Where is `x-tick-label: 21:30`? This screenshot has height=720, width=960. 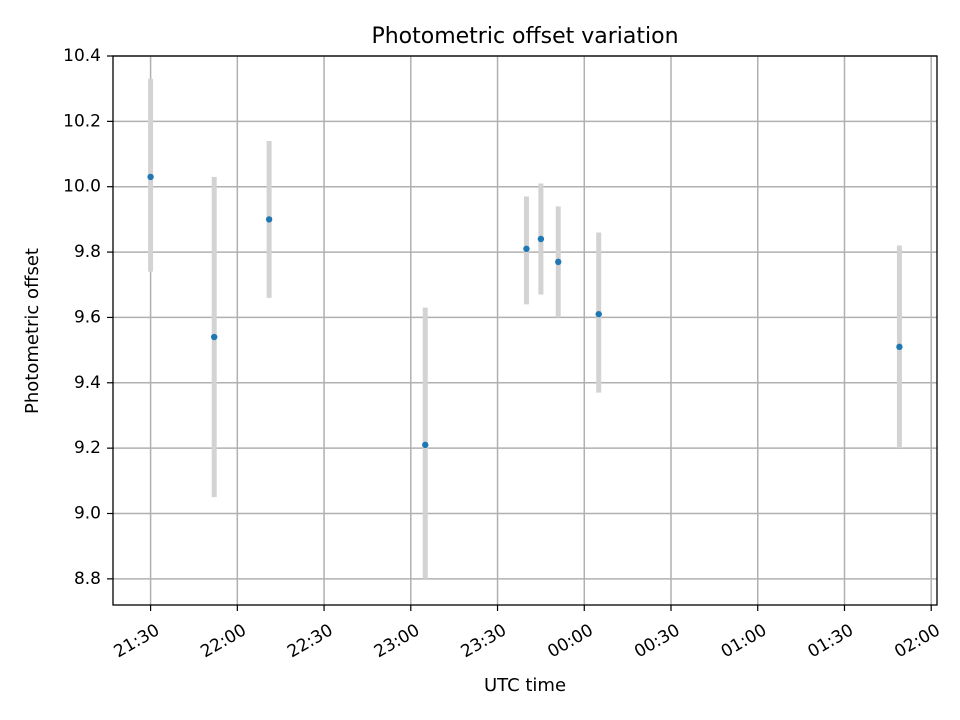 x-tick-label: 21:30 is located at coordinates (137, 641).